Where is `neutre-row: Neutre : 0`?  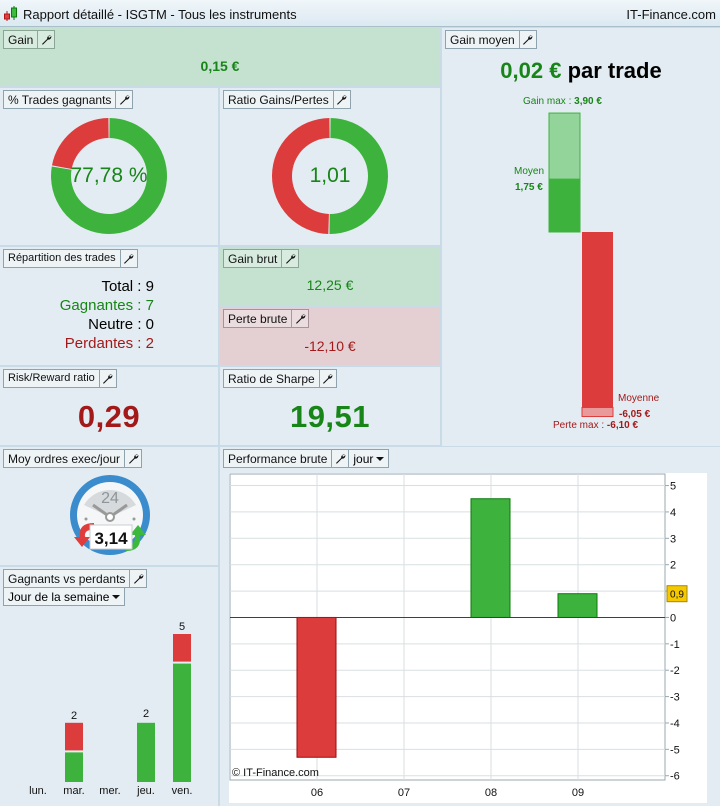
neutre-row: Neutre : 0 is located at coordinates (121, 324).